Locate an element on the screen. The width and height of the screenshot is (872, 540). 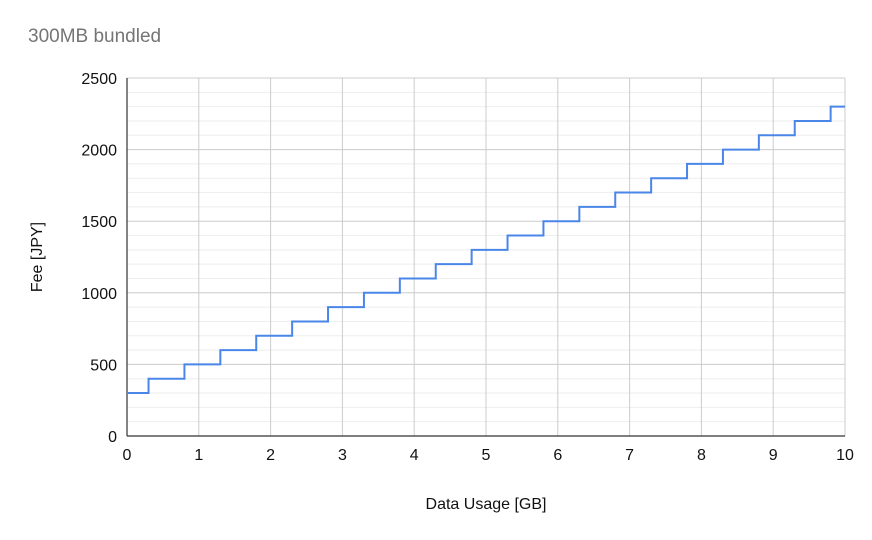
x-tick-label: 5 is located at coordinates (486, 455).